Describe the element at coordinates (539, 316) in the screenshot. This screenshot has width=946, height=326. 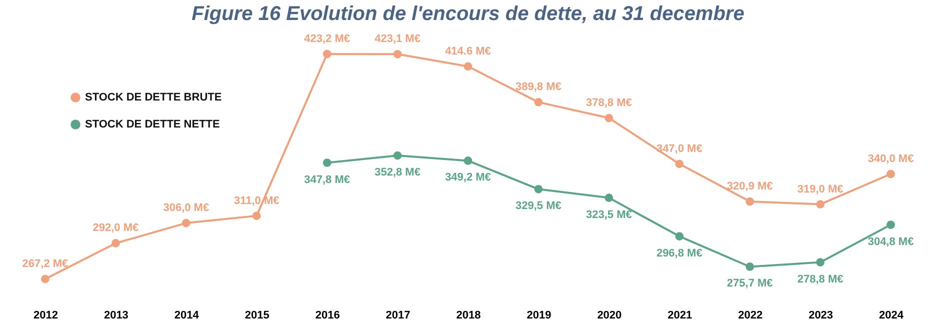
I see `x-tick-label: 2019` at that location.